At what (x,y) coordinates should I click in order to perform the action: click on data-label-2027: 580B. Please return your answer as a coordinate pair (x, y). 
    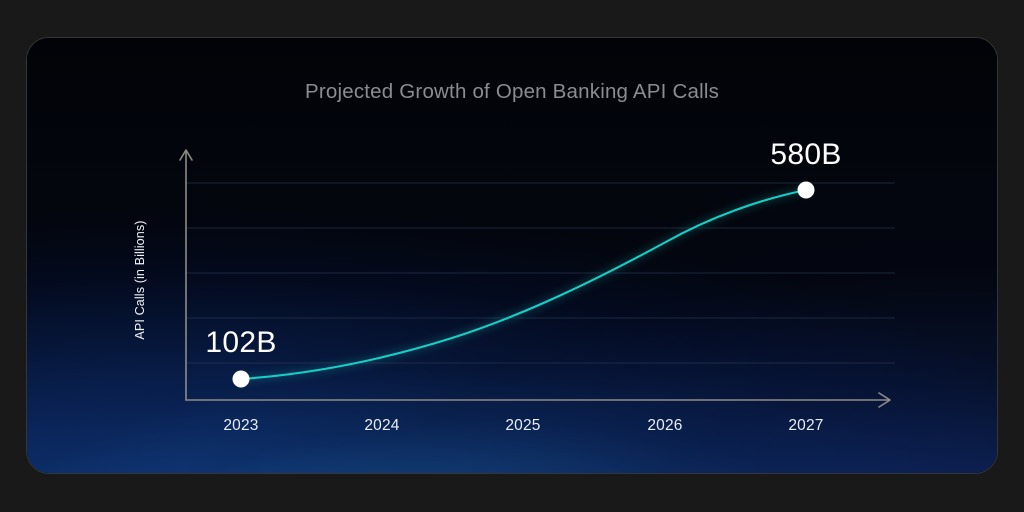
    Looking at the image, I should click on (805, 154).